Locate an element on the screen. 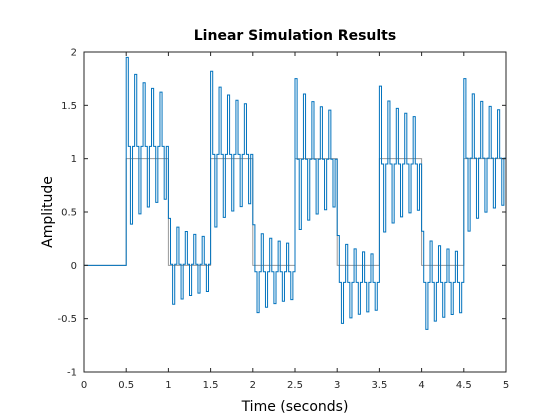 Image resolution: width=560 pixels, height=420 pixels. x-tick-label: 1.5 is located at coordinates (211, 385).